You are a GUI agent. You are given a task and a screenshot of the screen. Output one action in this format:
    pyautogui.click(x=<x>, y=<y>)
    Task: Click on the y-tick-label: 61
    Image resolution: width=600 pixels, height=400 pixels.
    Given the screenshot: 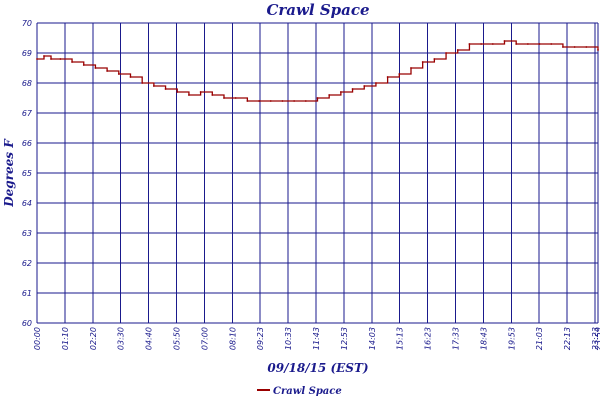 What is the action you would take?
    pyautogui.click(x=27, y=293)
    